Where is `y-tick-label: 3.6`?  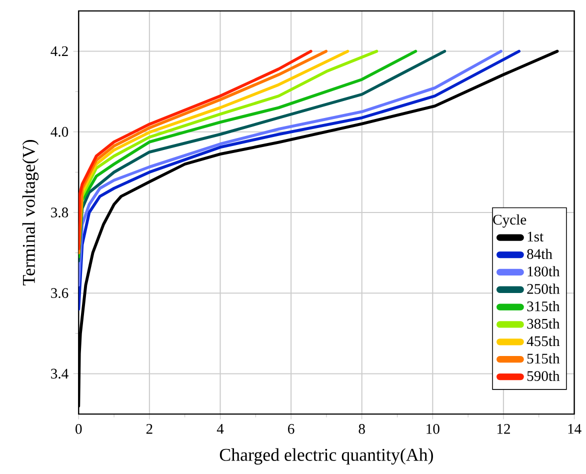
y-tick-label: 3.6 is located at coordinates (59, 293).